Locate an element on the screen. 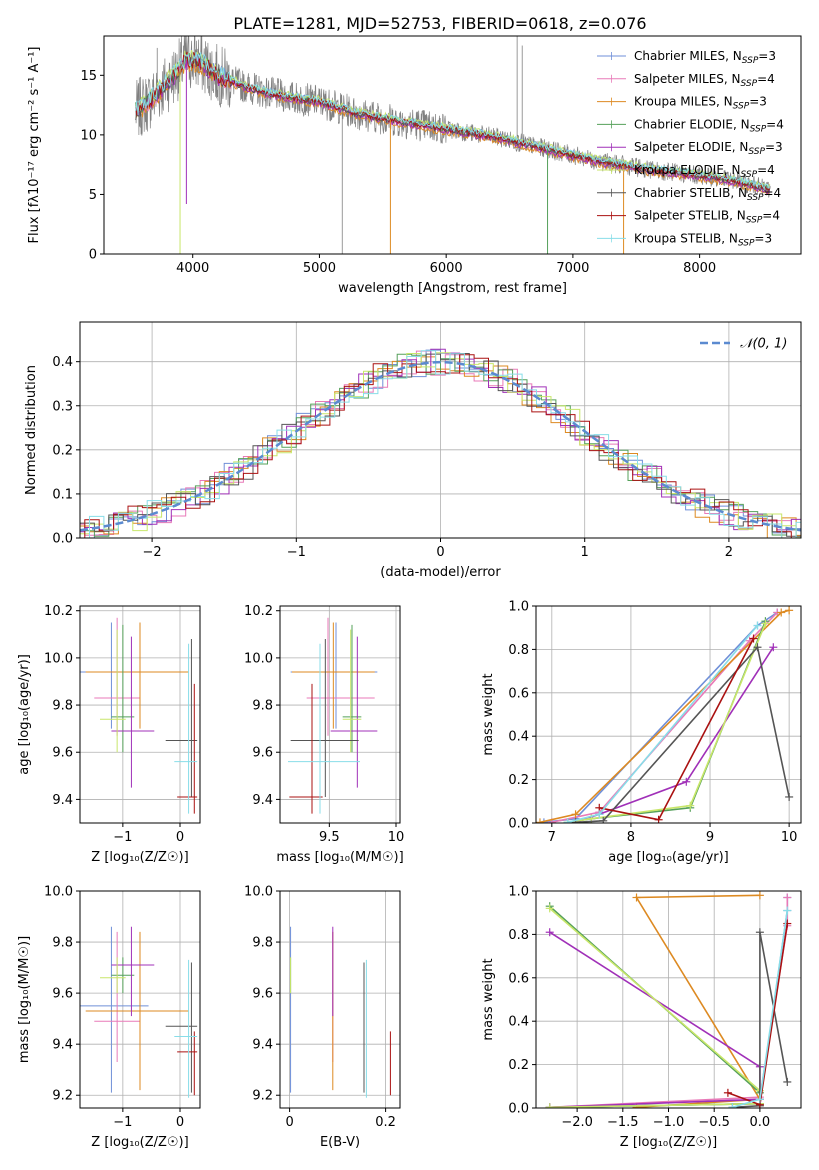 The width and height of the screenshot is (819, 1170). y-tick-label: 0.8 is located at coordinates (518, 650).